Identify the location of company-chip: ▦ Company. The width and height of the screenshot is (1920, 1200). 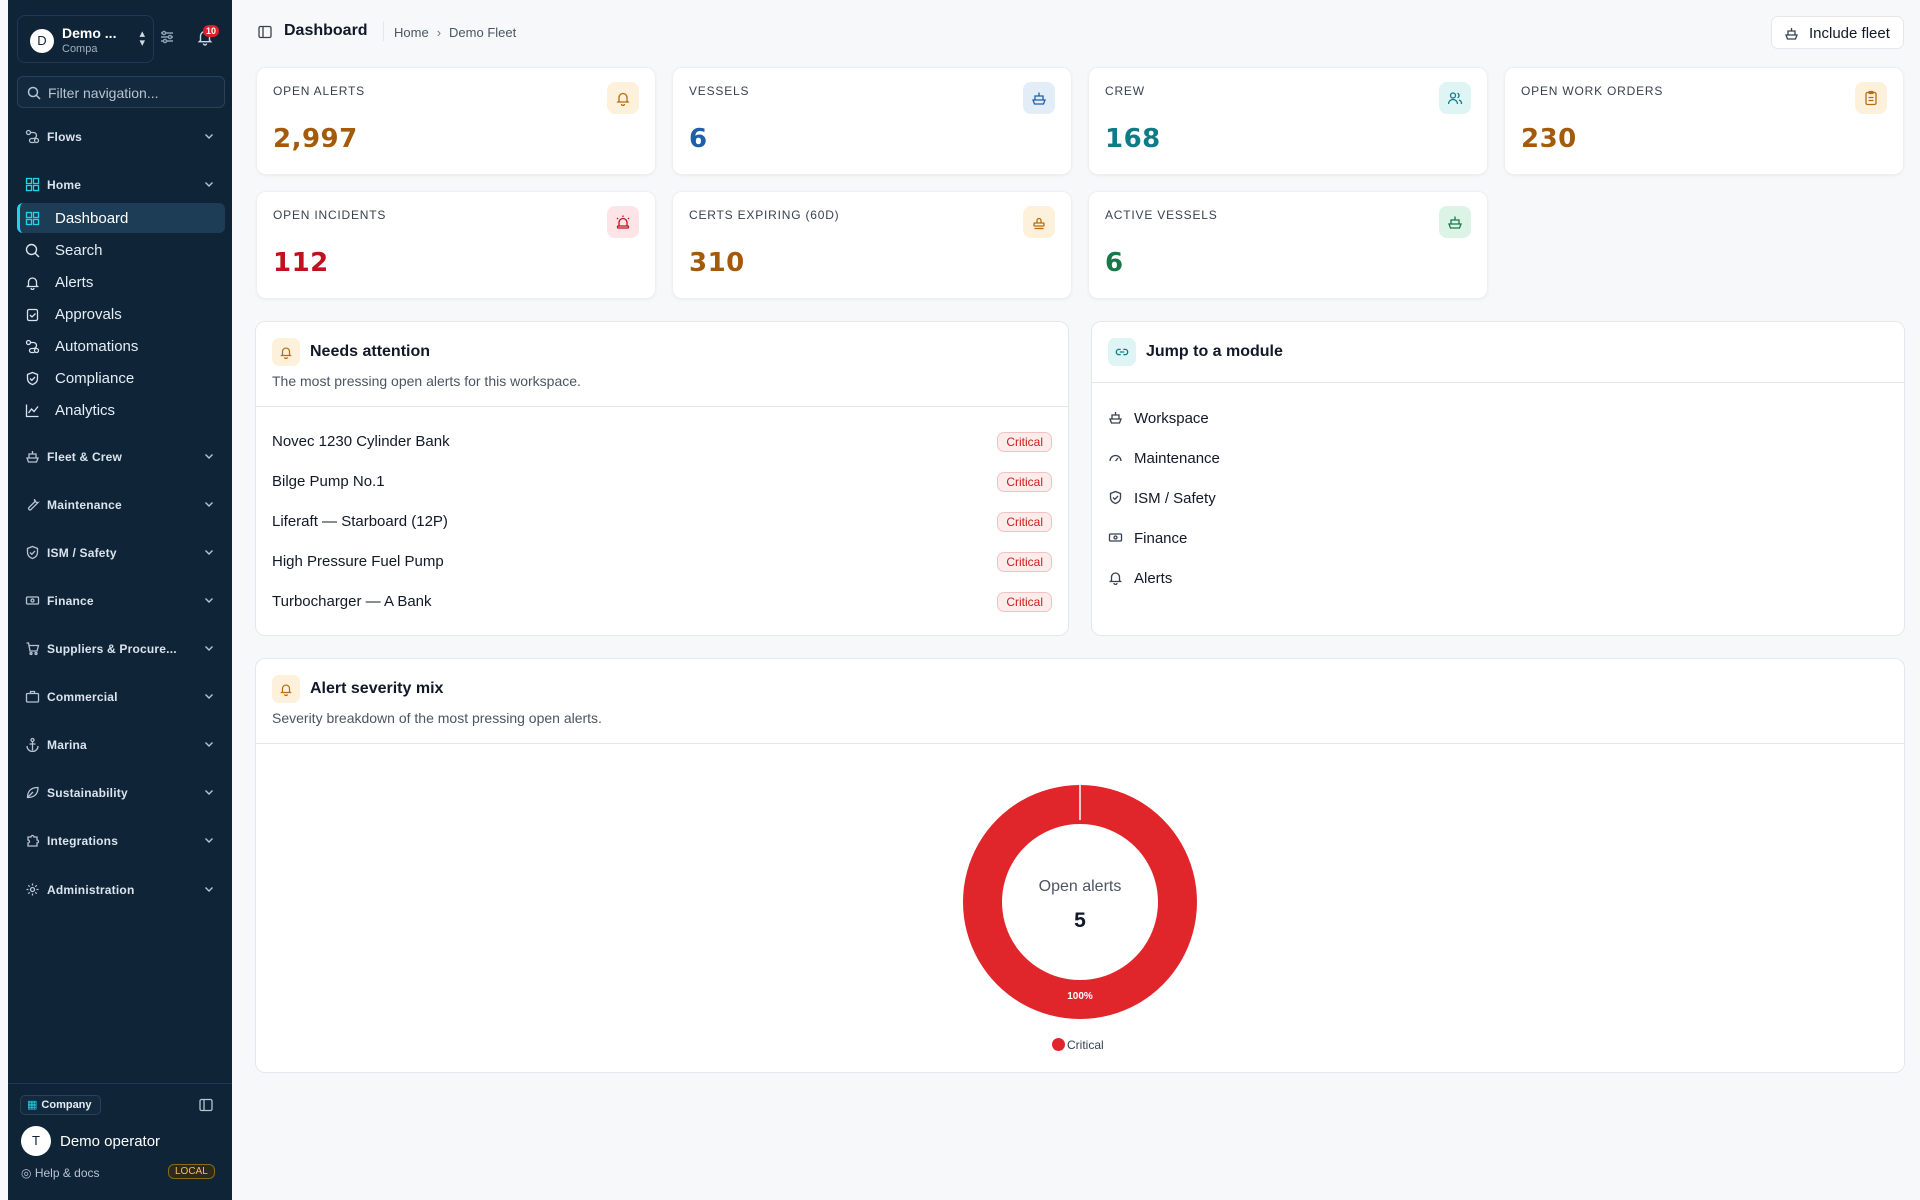
(60, 1105).